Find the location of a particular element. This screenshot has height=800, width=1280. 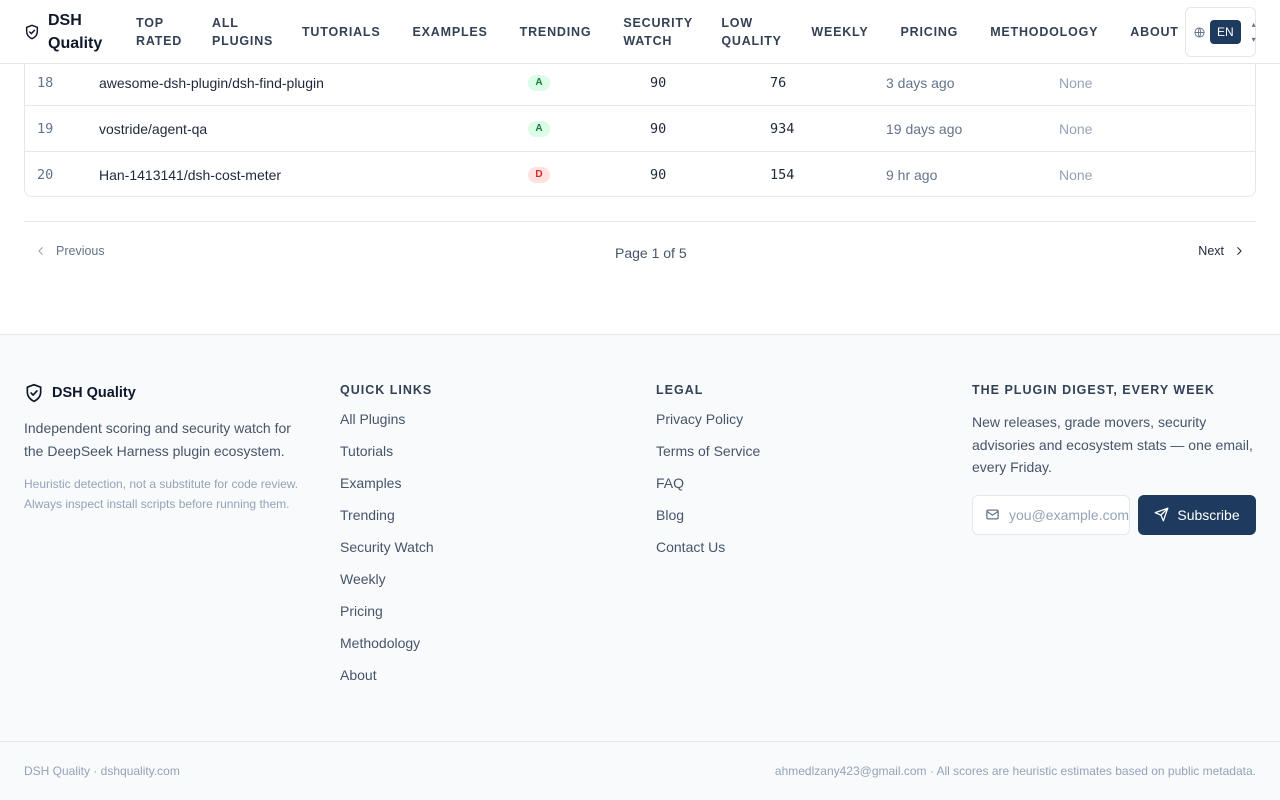

chevron-right-icon is located at coordinates (1239, 251).